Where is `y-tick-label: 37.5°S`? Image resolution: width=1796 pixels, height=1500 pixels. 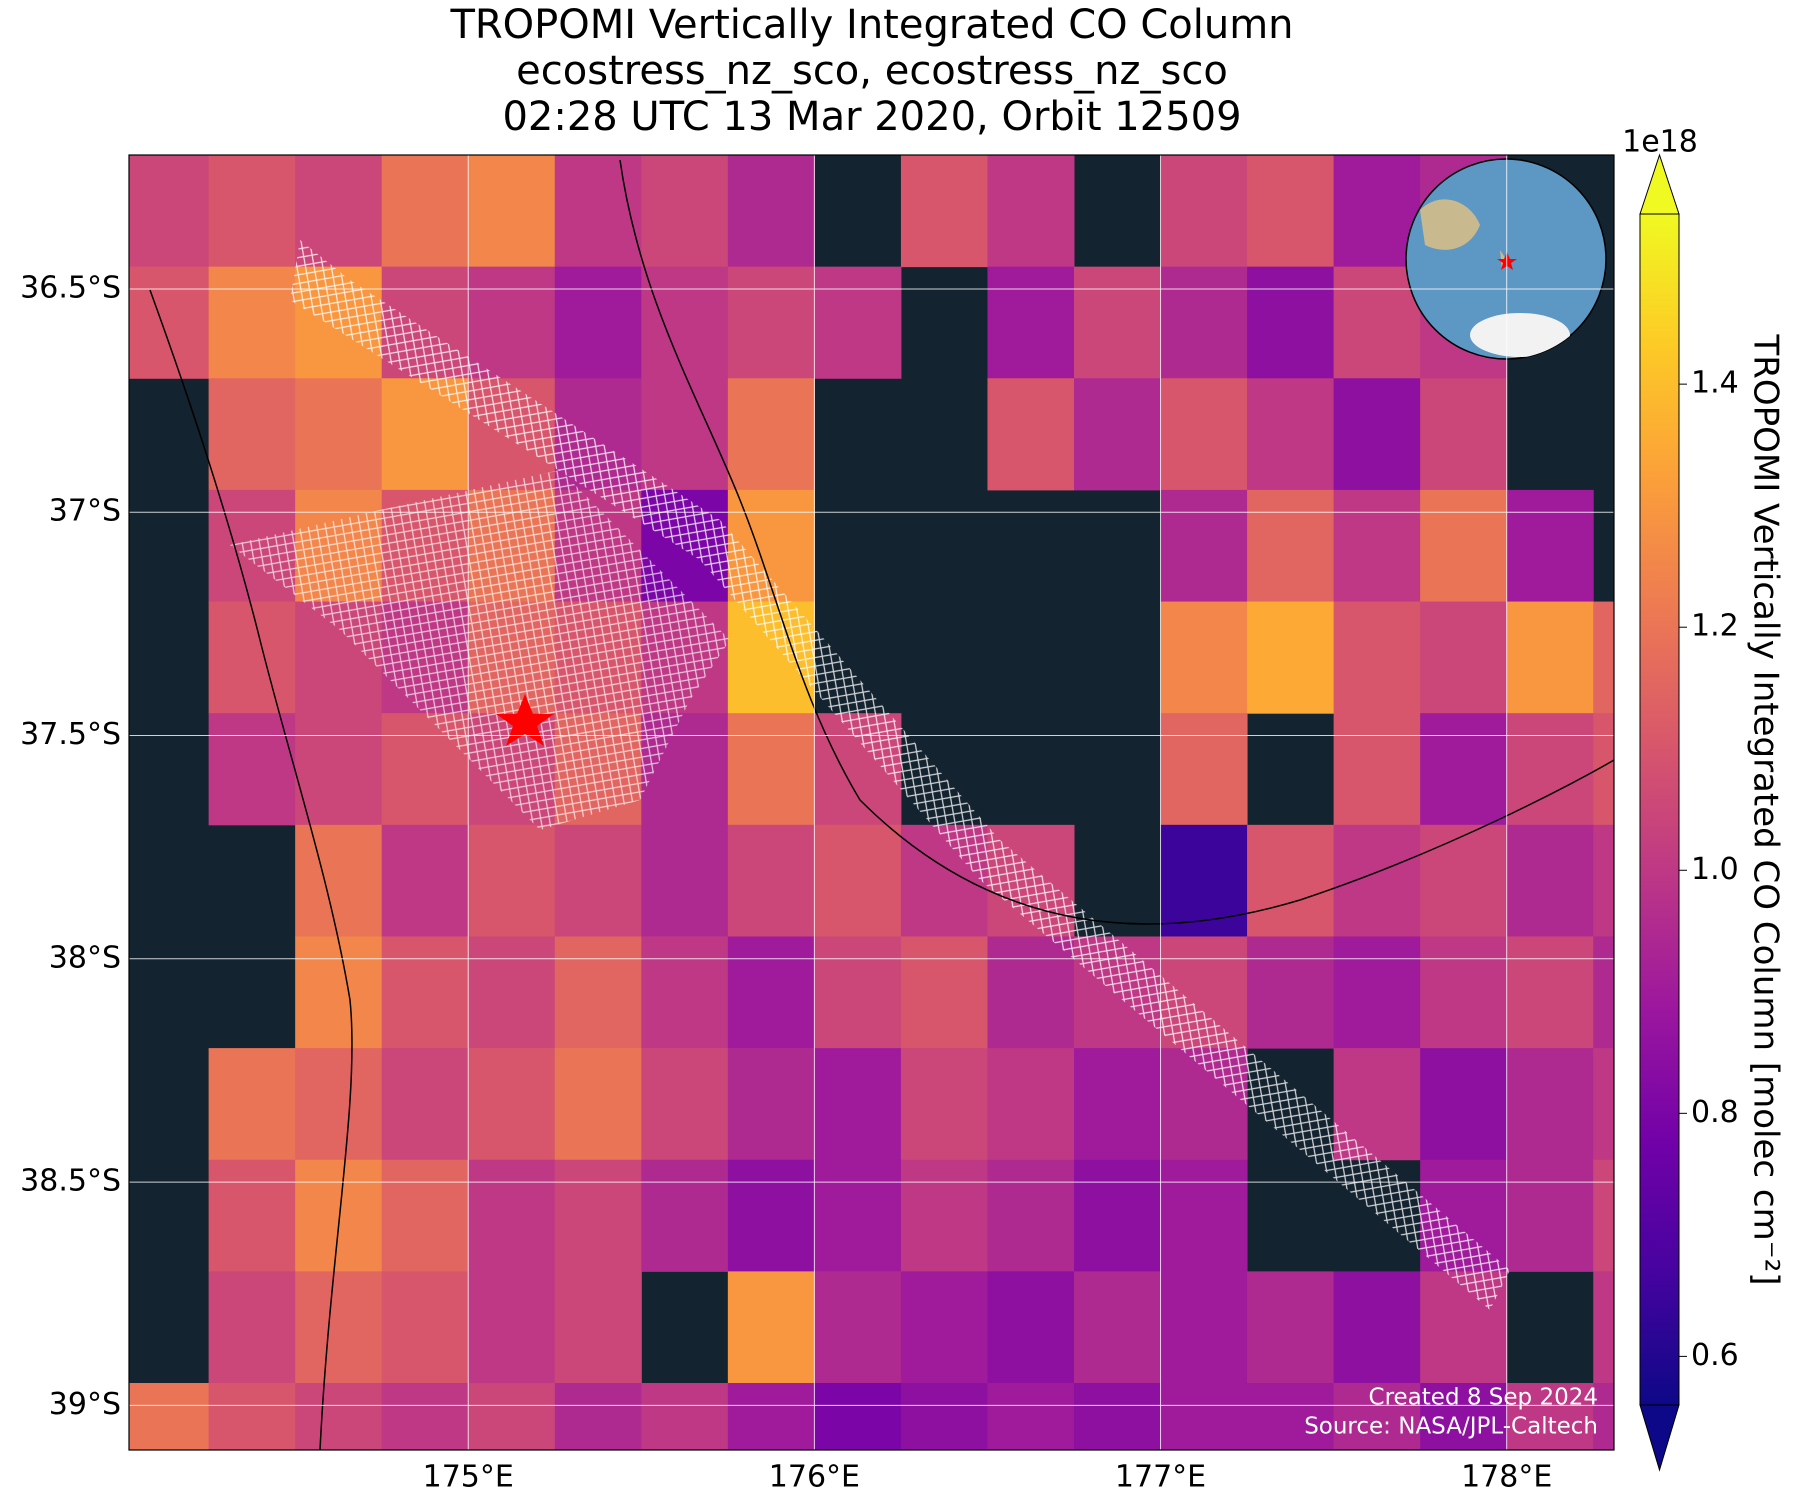 y-tick-label: 37.5°S is located at coordinates (70, 734).